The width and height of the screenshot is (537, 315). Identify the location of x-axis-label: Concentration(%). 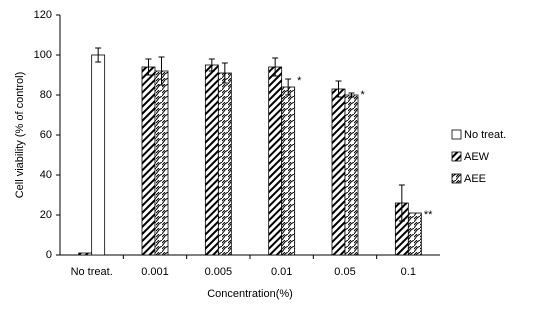
(250, 294).